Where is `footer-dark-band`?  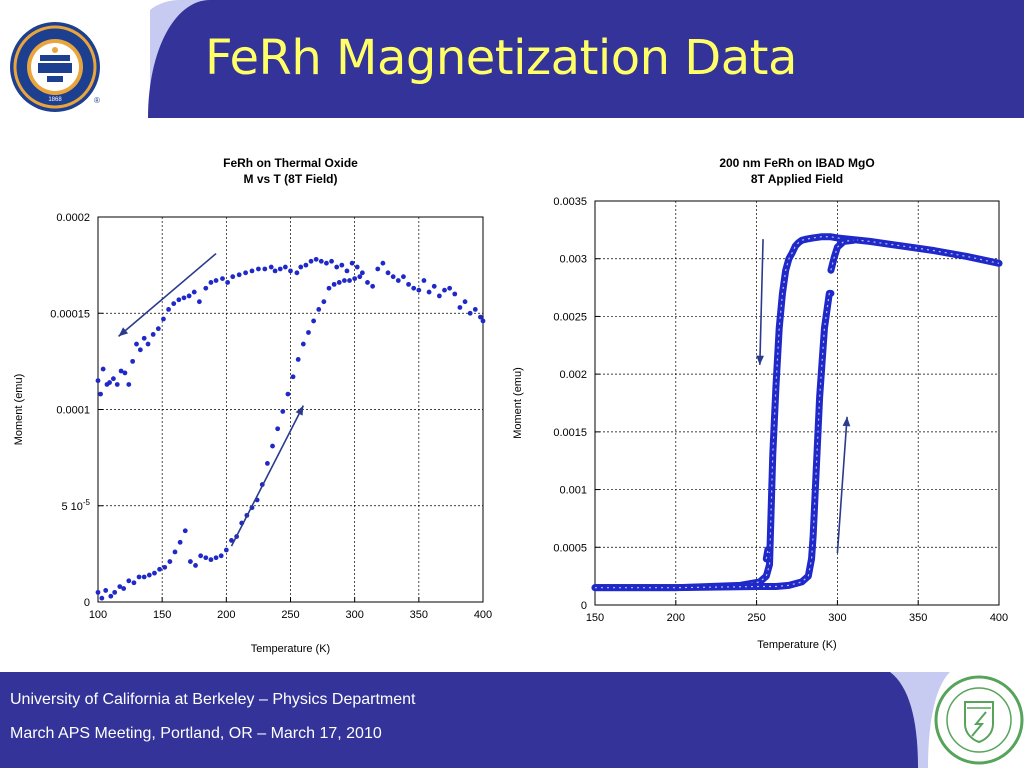
footer-dark-band is located at coordinates (459, 720).